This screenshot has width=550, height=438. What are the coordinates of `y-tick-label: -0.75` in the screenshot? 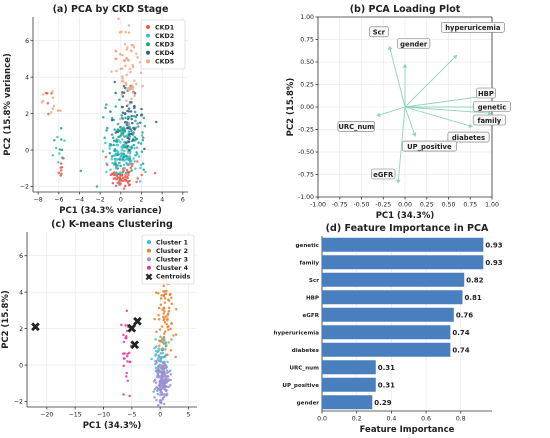 It's located at (306, 175).